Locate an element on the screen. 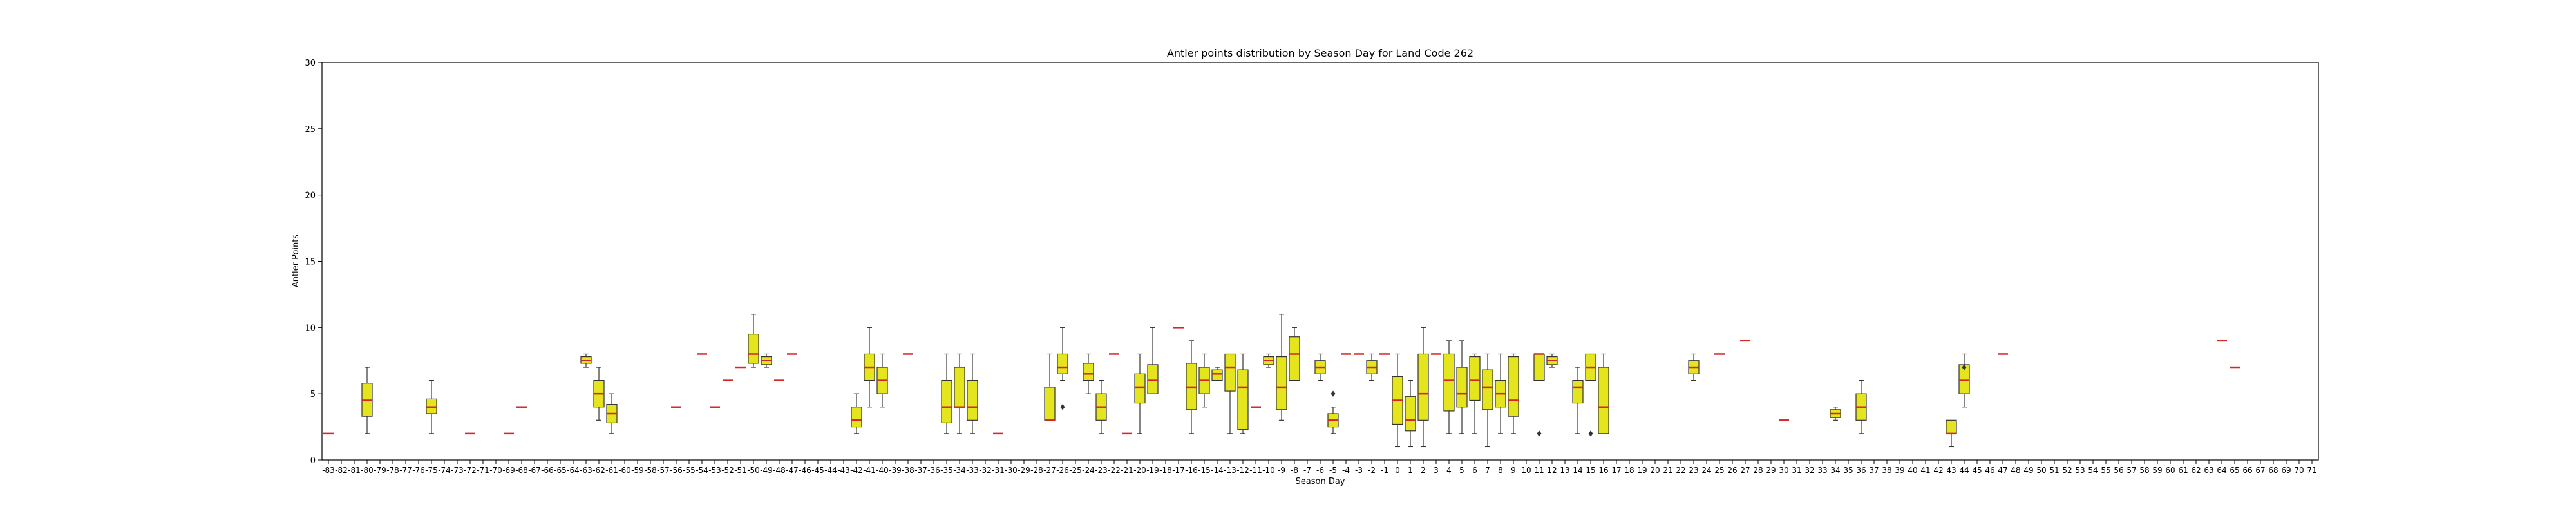 This screenshot has height=518, width=2576. x-tick-label: 31 is located at coordinates (1797, 470).